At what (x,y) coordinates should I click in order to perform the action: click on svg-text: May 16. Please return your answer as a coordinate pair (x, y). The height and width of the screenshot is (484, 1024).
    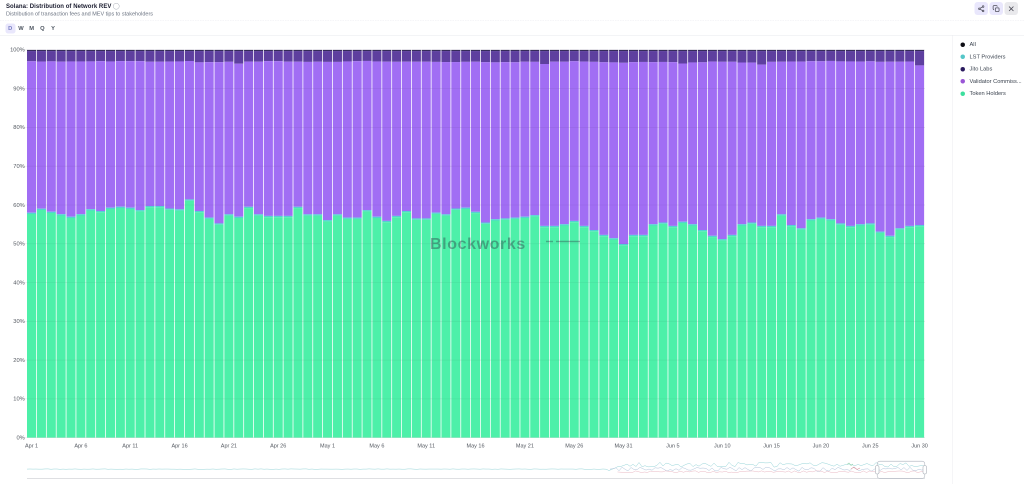
    Looking at the image, I should click on (476, 447).